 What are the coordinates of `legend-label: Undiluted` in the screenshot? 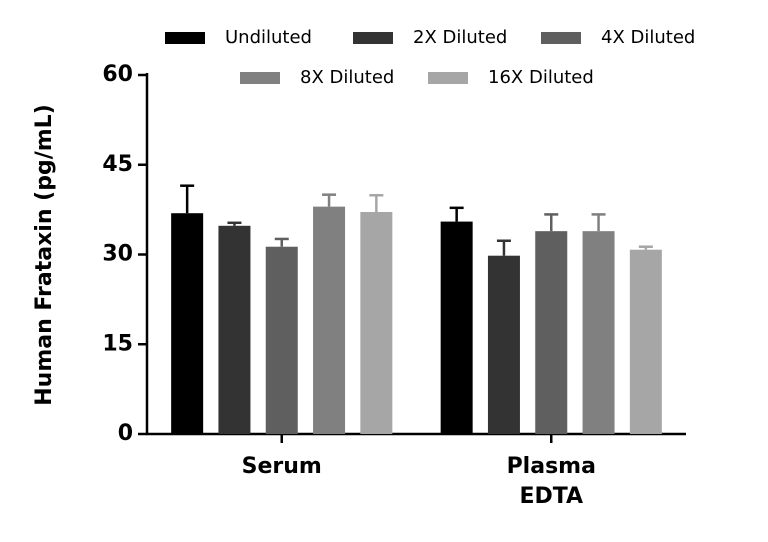 It's located at (268, 37).